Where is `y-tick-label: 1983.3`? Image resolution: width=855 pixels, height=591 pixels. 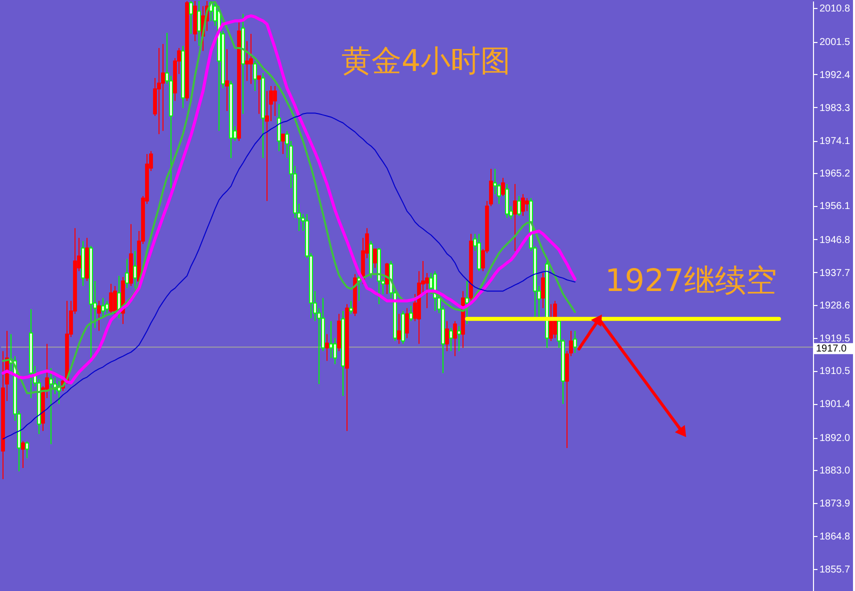 y-tick-label: 1983.3 is located at coordinates (835, 108).